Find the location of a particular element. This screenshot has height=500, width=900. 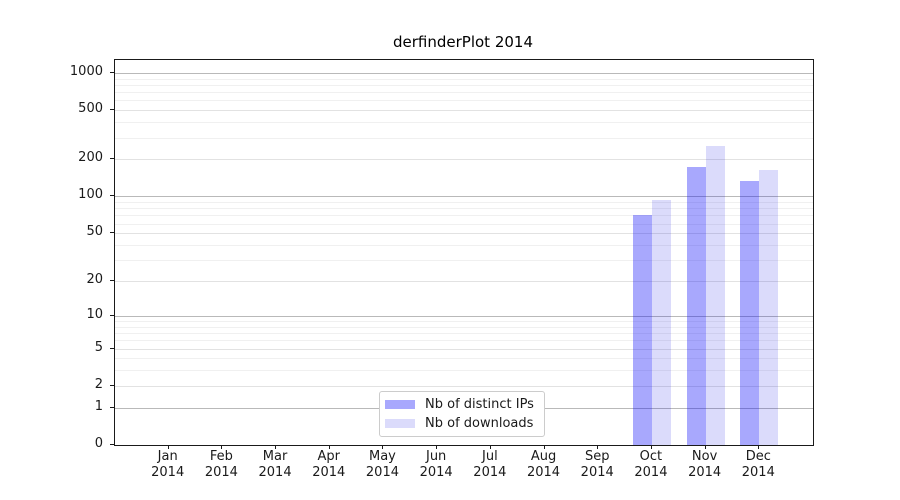

x-tick-label-sep: Sep 2014 is located at coordinates (597, 465).